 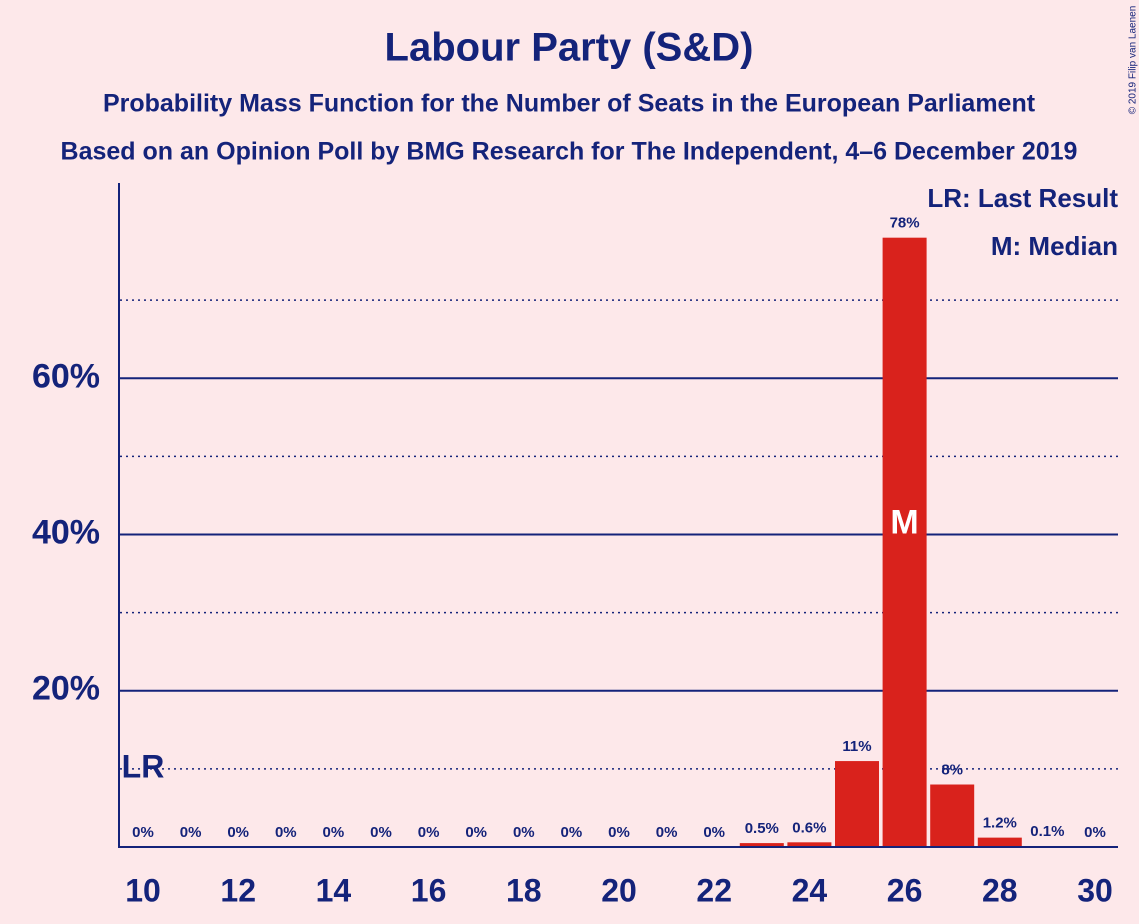 I want to click on y-tick-label: 20%, so click(x=66, y=689).